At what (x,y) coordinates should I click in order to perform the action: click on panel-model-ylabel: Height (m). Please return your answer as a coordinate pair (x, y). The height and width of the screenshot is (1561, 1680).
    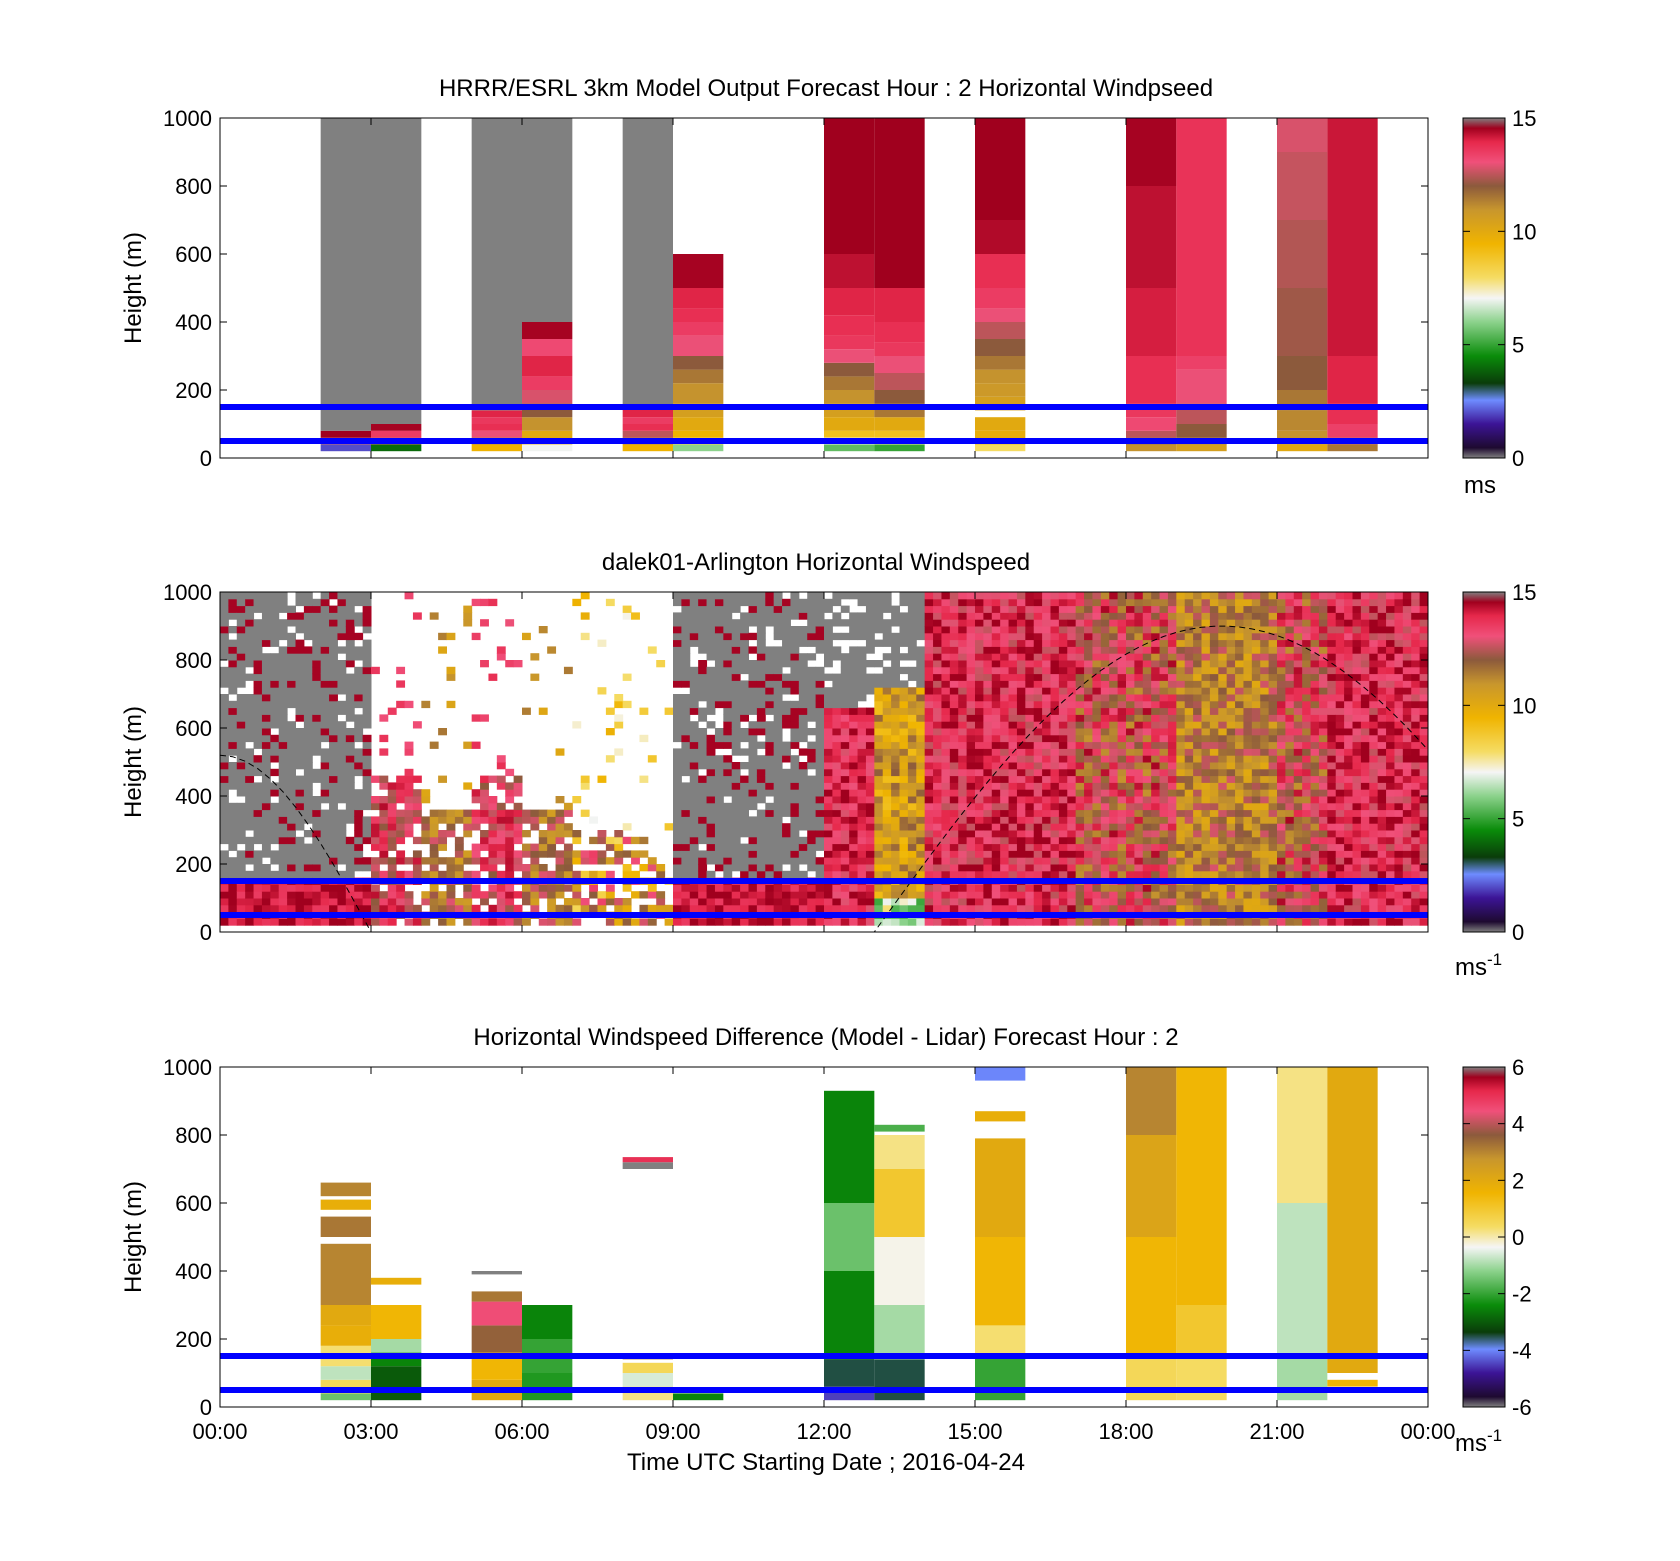
    Looking at the image, I should click on (133, 288).